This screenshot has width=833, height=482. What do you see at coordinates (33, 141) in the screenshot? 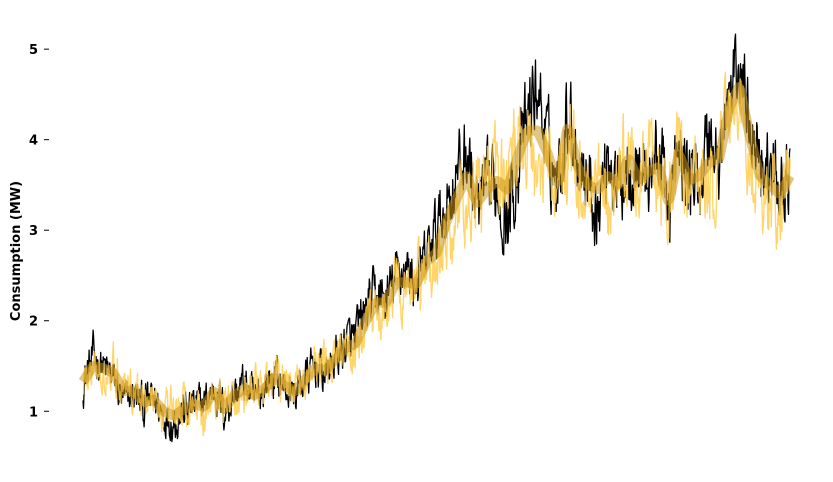
I see `y-tick-label: 4` at bounding box center [33, 141].